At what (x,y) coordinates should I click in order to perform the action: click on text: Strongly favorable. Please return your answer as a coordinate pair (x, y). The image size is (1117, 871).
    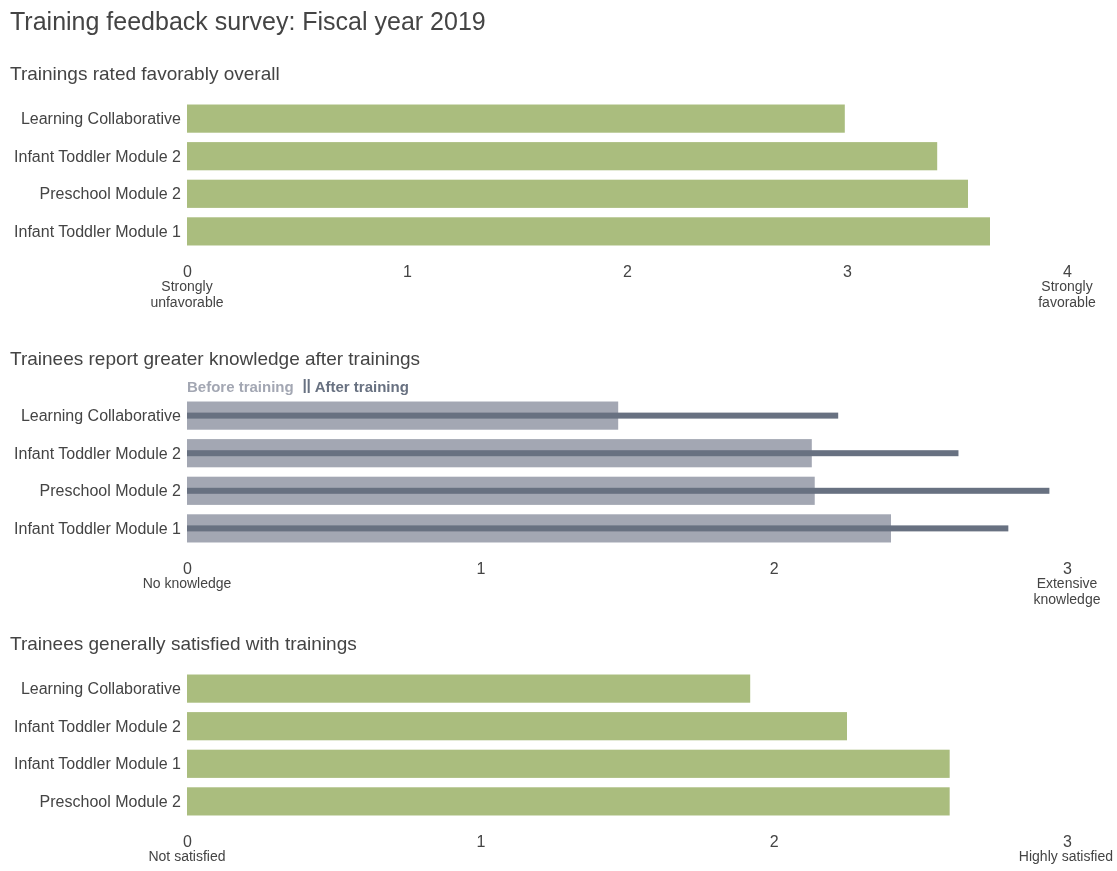
    Looking at the image, I should click on (1067, 294).